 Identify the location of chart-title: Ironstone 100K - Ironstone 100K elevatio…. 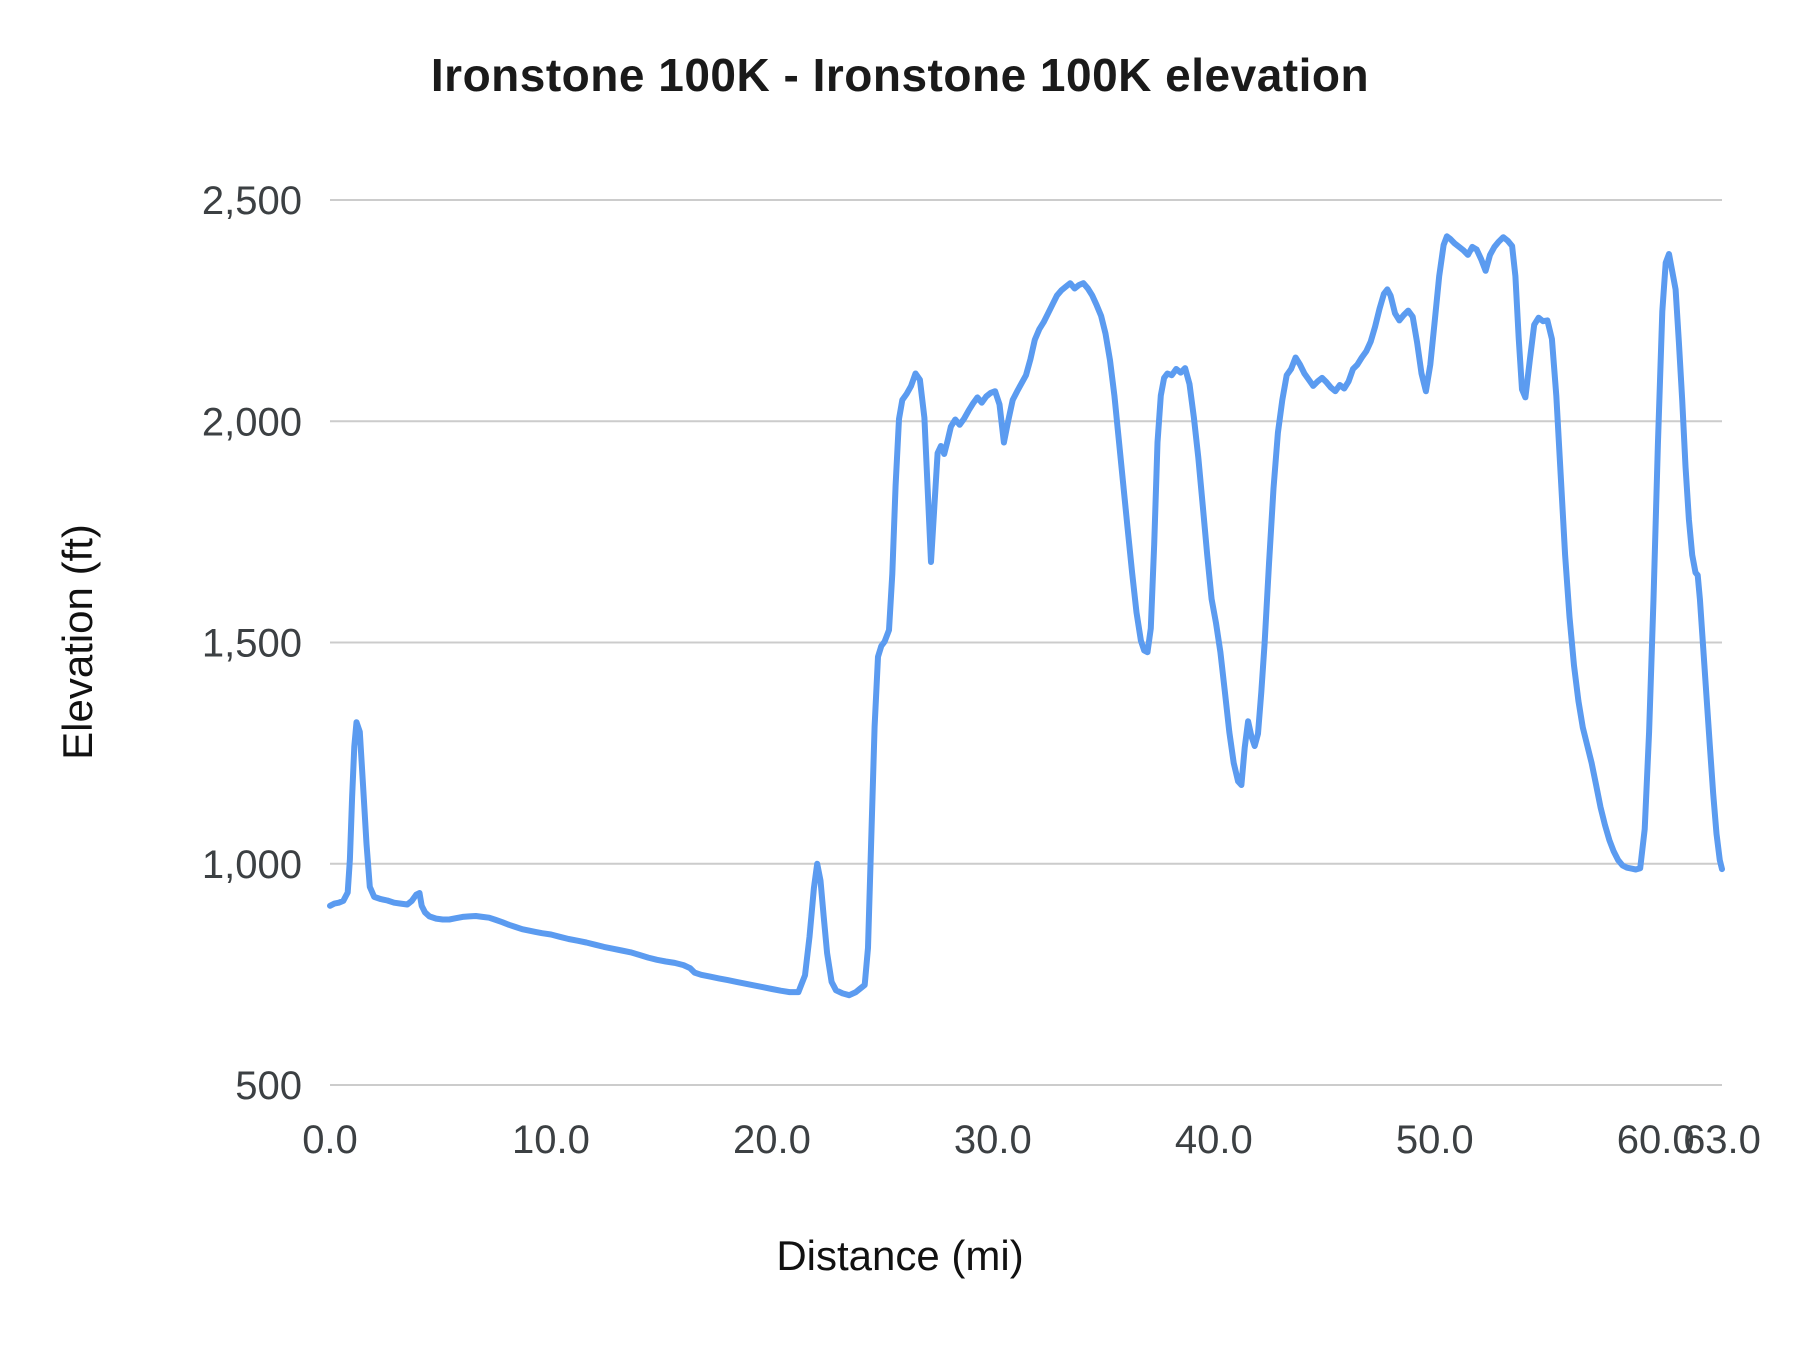
(900, 75).